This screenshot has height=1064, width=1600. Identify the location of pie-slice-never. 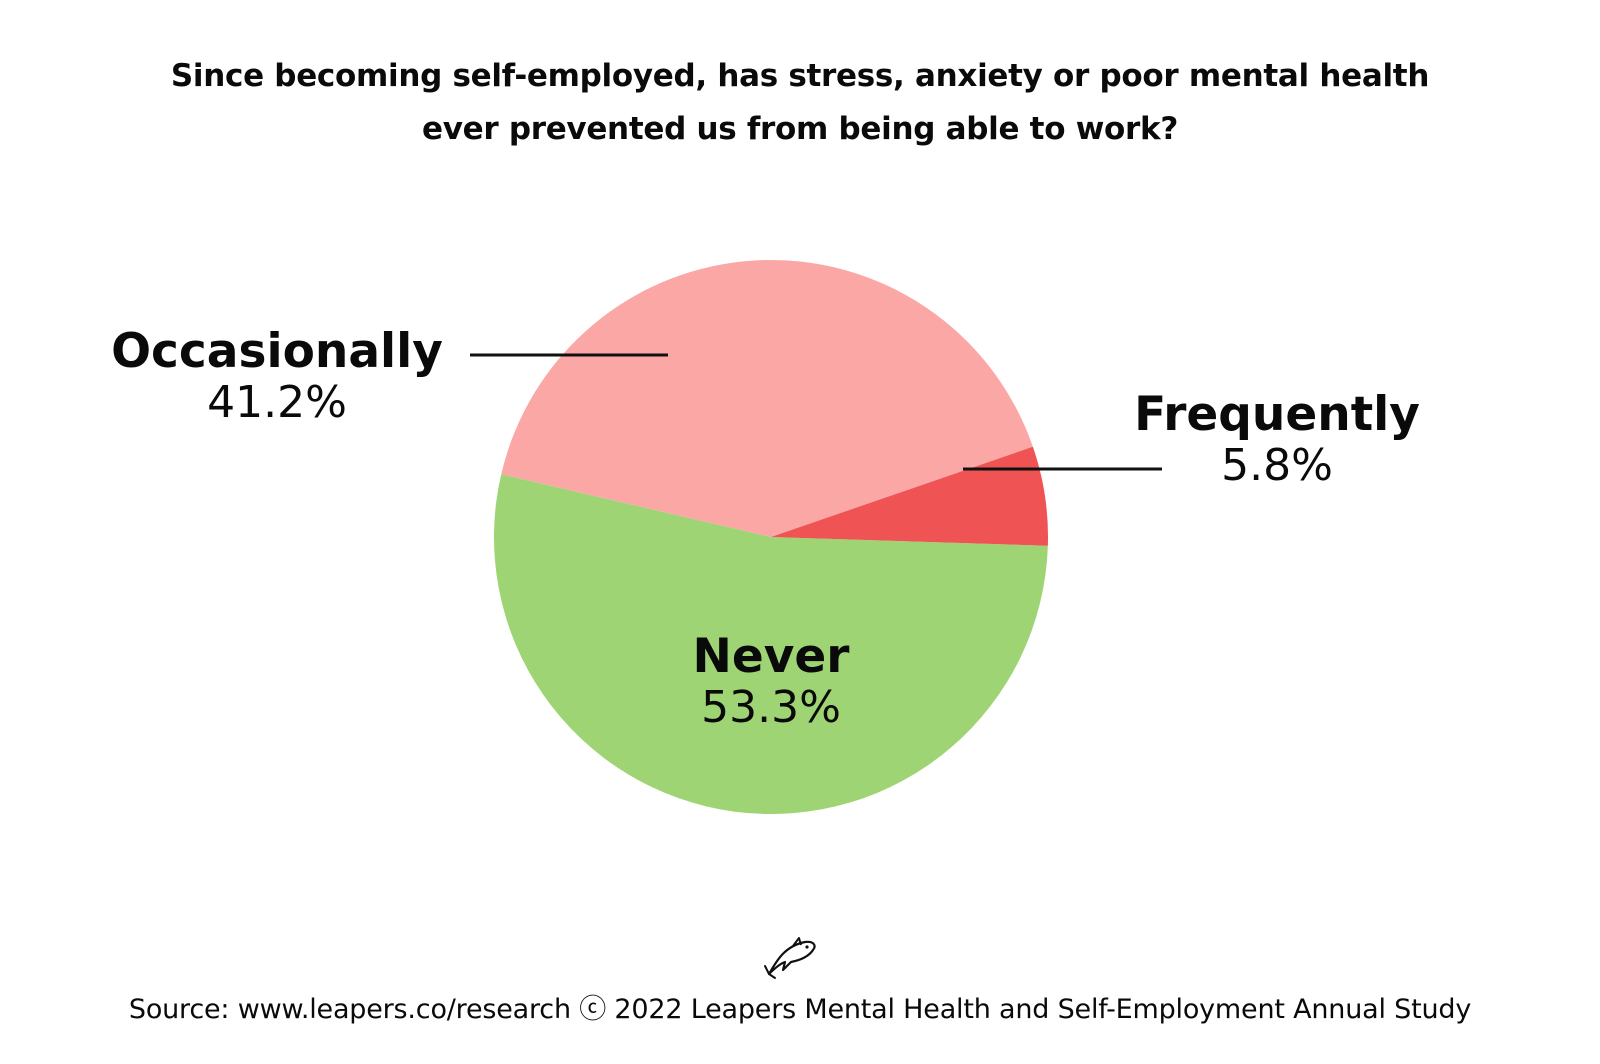
(770, 644).